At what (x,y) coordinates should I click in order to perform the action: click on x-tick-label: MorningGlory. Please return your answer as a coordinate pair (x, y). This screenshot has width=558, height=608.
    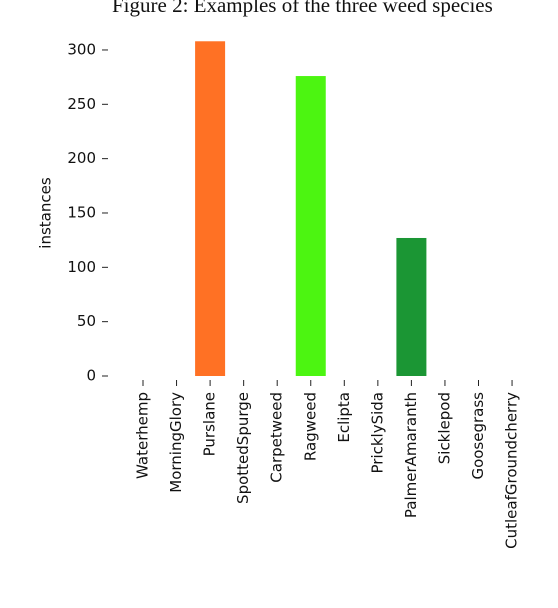
    Looking at the image, I should click on (176, 442).